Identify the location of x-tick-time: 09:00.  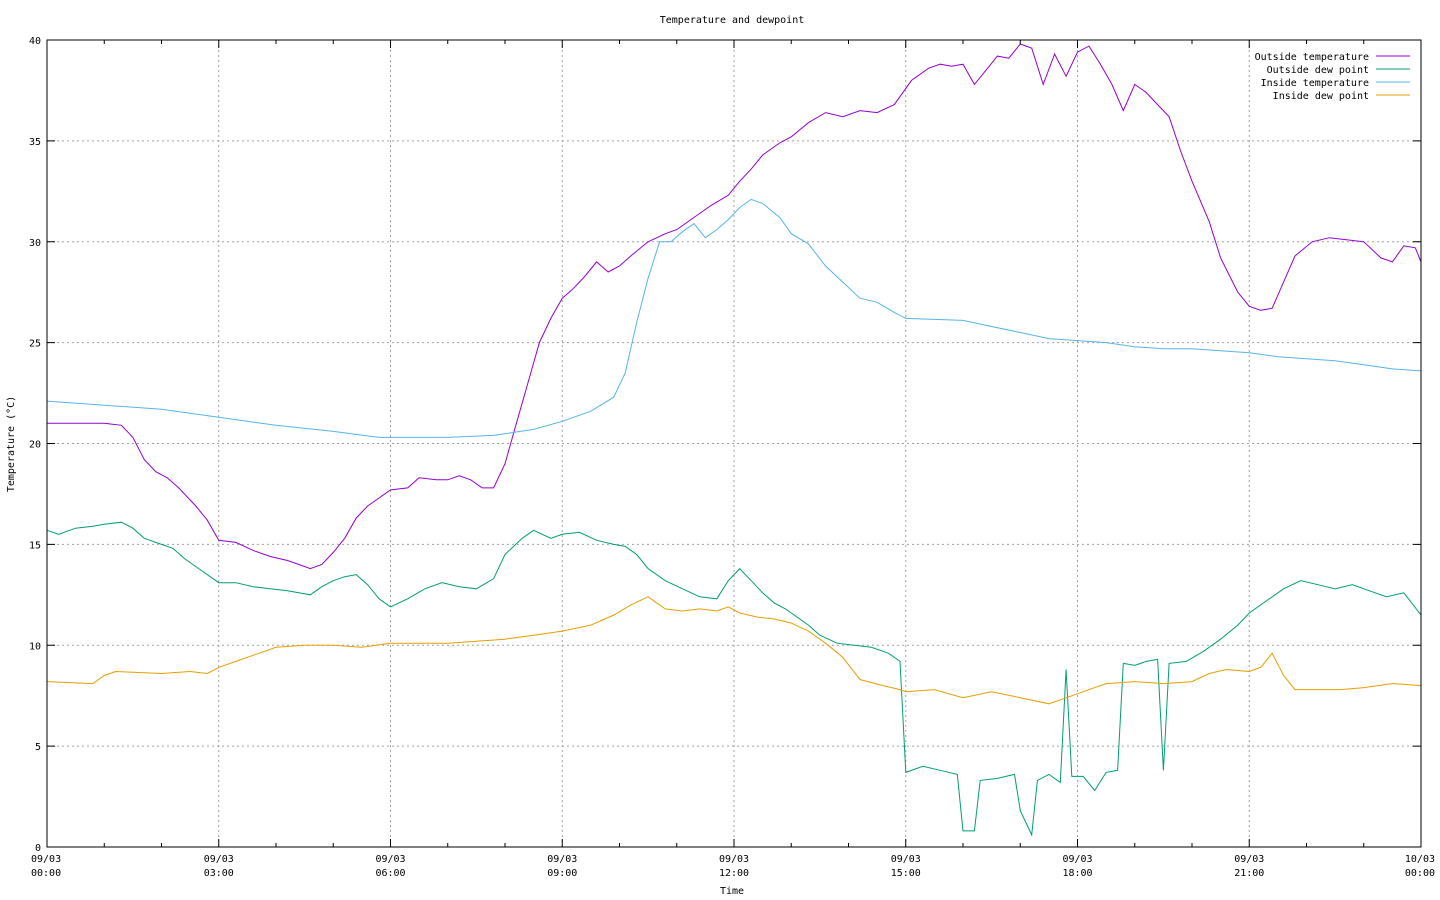
(562, 873).